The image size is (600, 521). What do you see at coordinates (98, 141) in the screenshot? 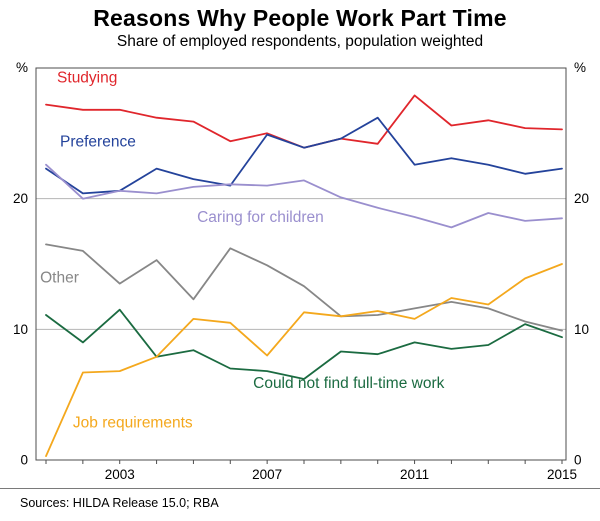
I see `label-preference: Preference` at bounding box center [98, 141].